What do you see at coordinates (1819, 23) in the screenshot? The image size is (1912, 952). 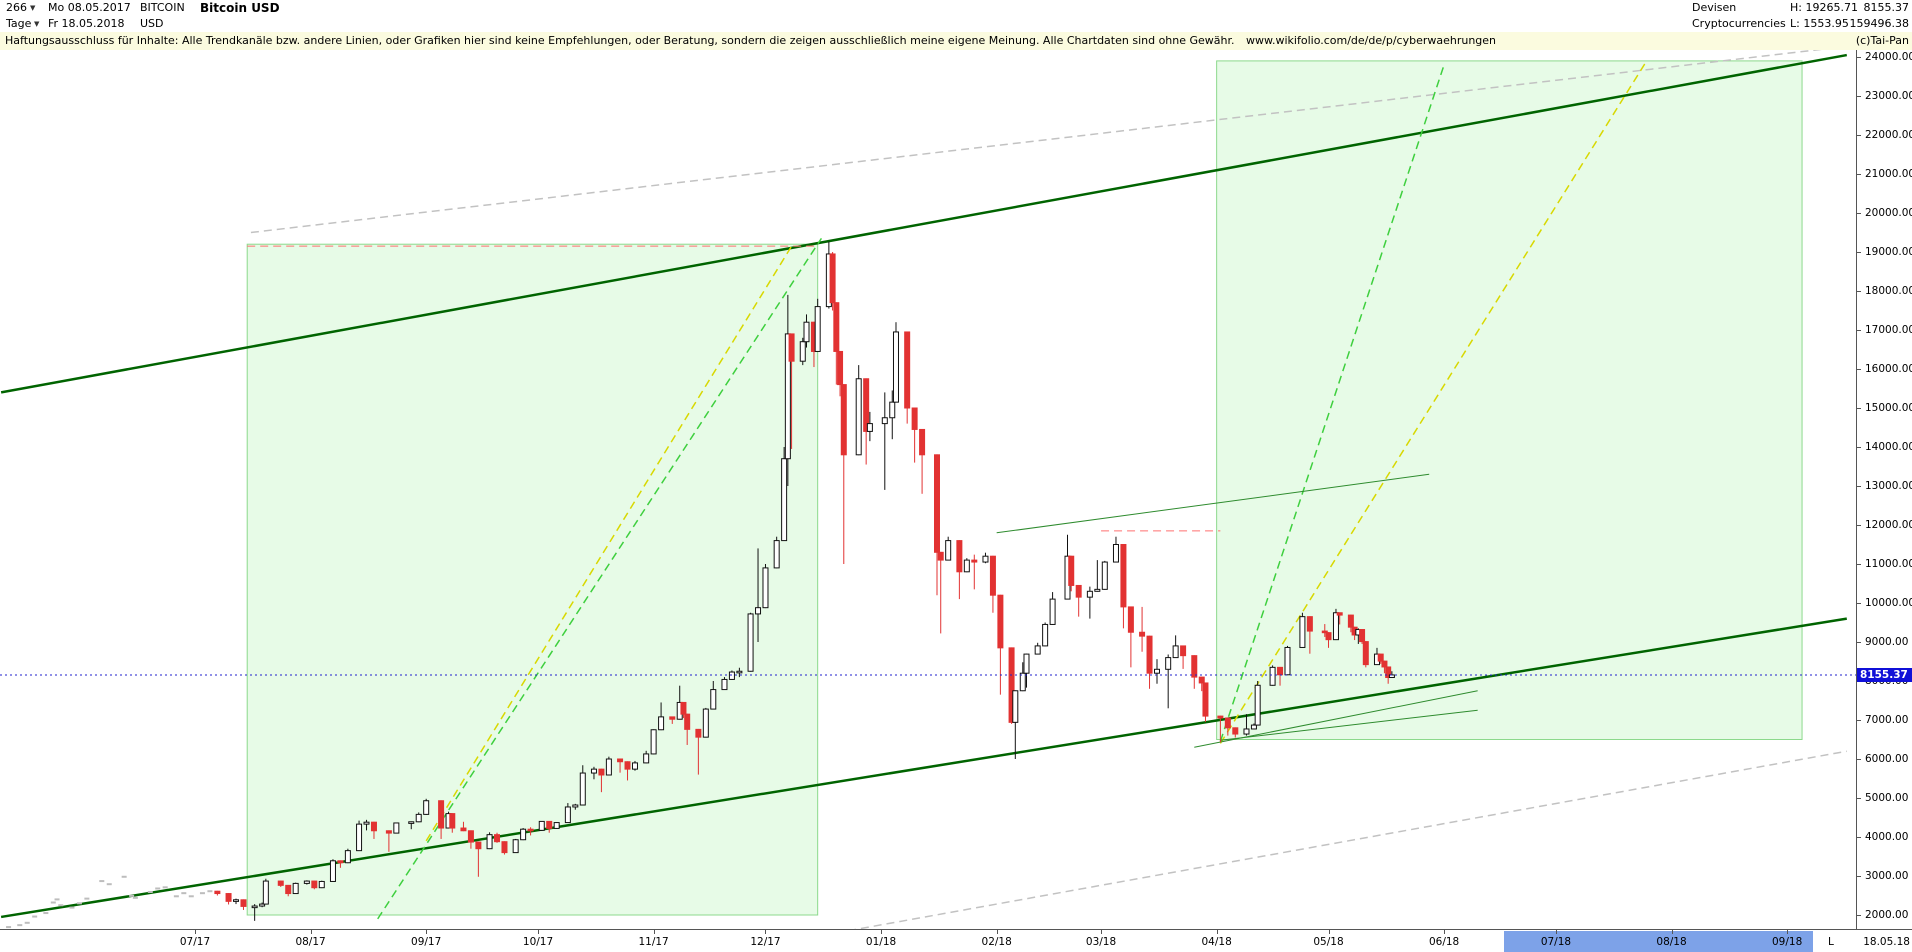 I see `period-low-value: L: 1553.95` at bounding box center [1819, 23].